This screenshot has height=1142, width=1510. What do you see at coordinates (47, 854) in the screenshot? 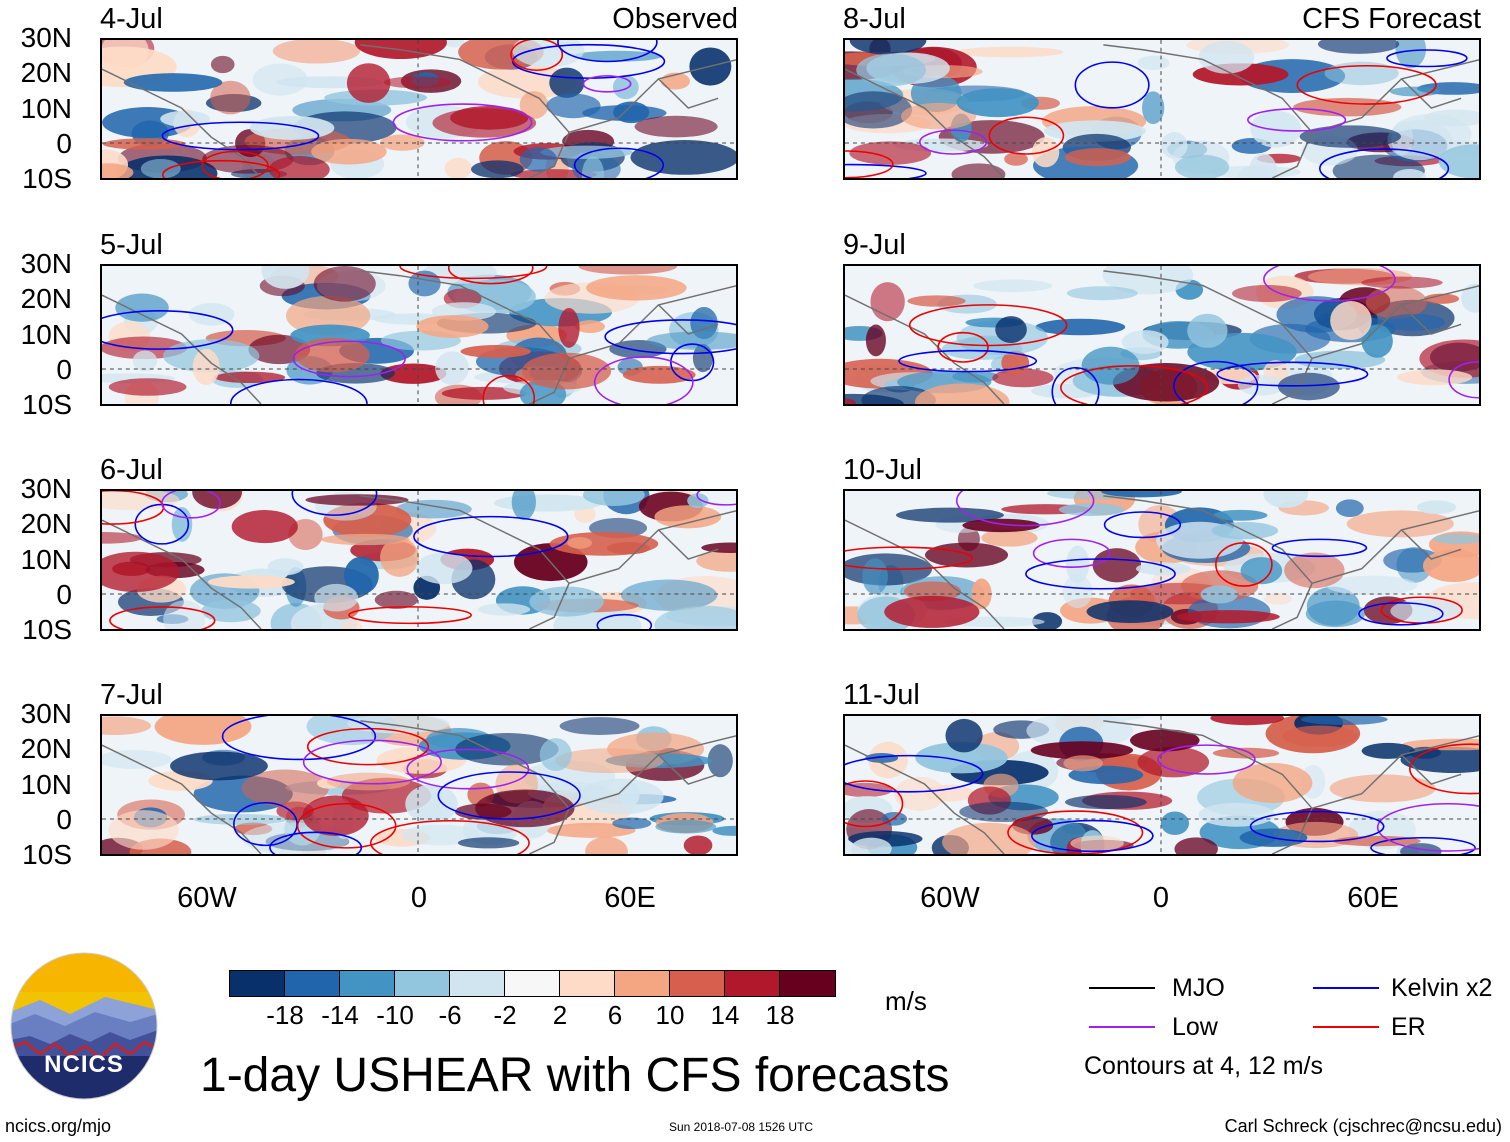
I see `lat-label: 10S` at bounding box center [47, 854].